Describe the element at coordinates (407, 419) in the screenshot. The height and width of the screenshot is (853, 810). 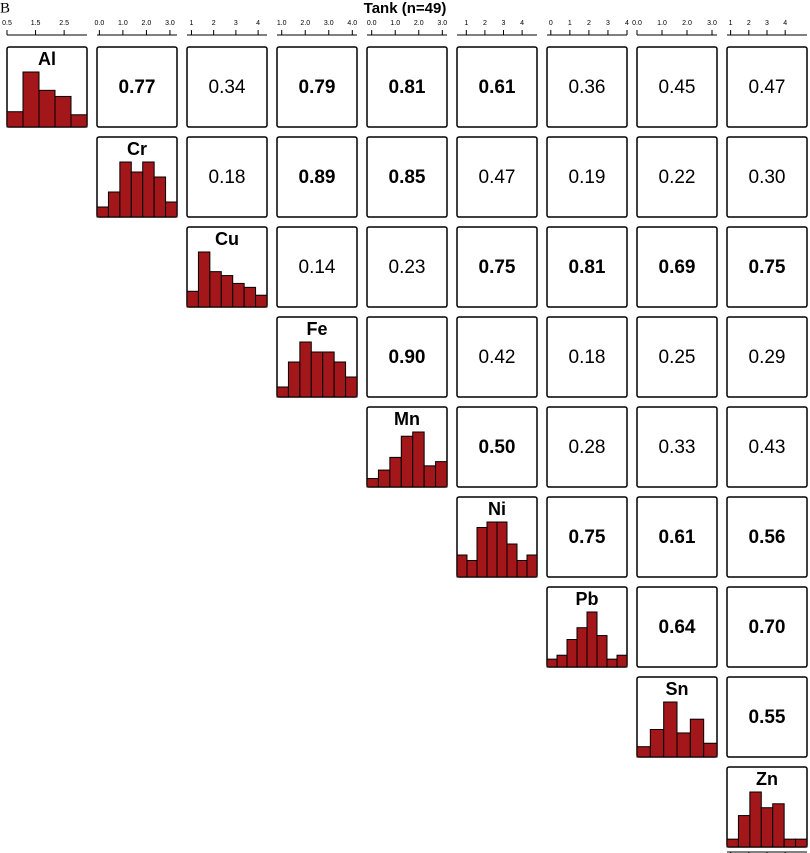
I see `variable-name: Mn` at that location.